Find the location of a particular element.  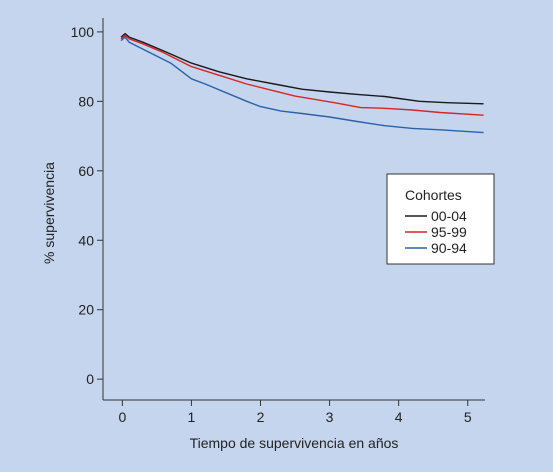

series-lines is located at coordinates (302, 83).